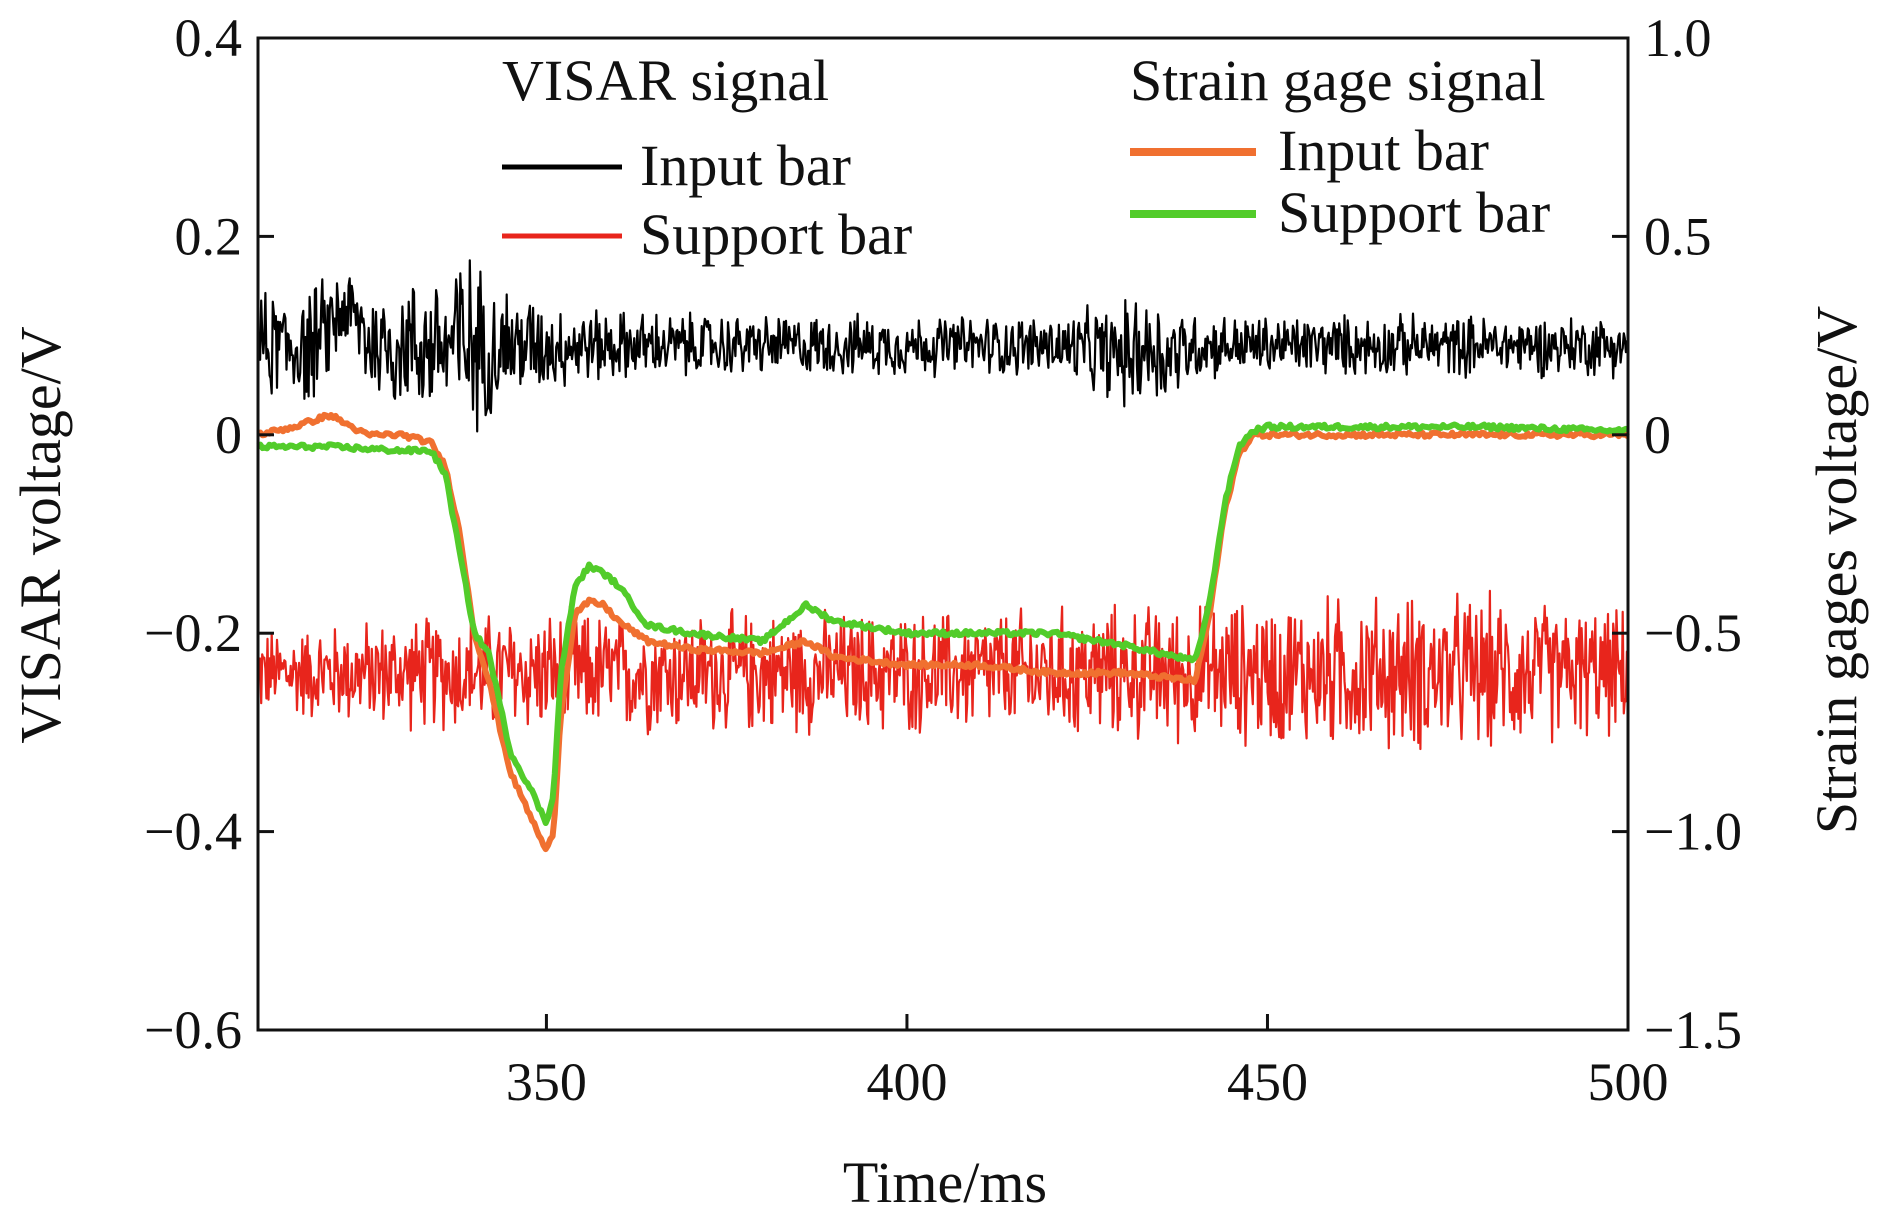  What do you see at coordinates (209, 38) in the screenshot?
I see `y-left-tick-label: 0.4` at bounding box center [209, 38].